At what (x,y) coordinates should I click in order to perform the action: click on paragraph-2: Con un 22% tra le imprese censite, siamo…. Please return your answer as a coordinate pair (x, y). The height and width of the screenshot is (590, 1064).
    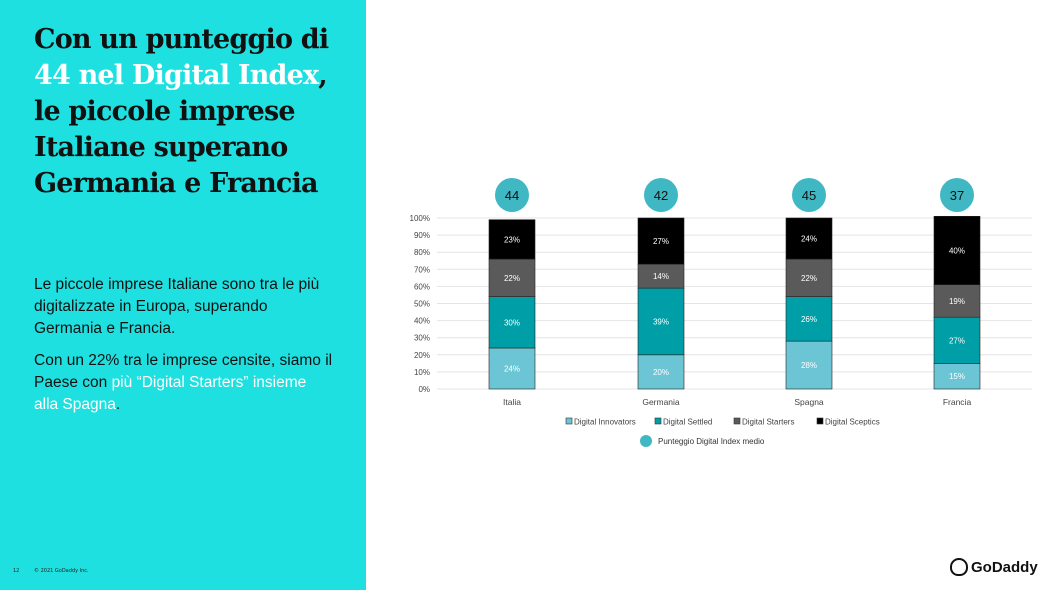
    Looking at the image, I should click on (184, 383).